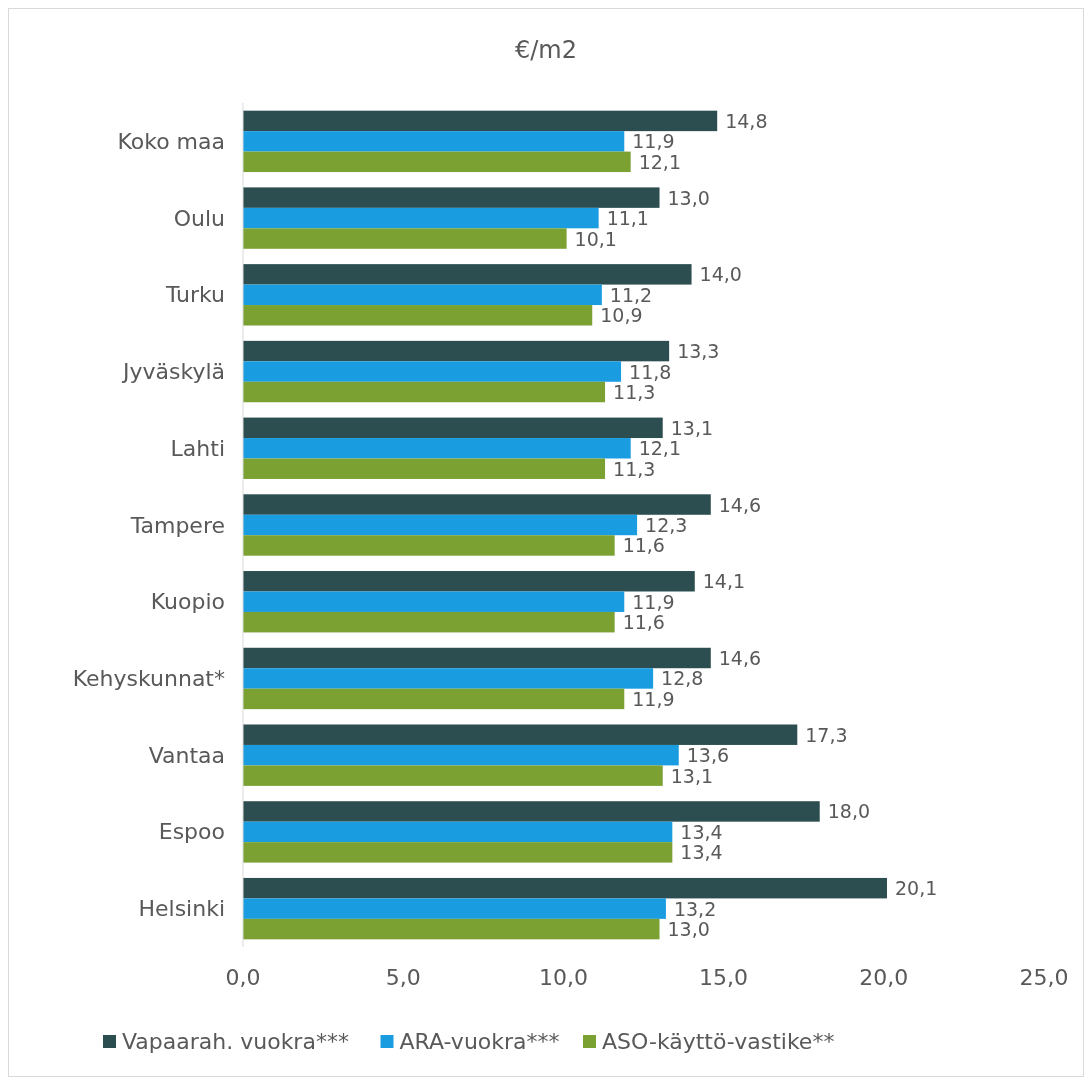 The width and height of the screenshot is (1084, 1077). What do you see at coordinates (682, 678) in the screenshot?
I see `data-label: 12,8` at bounding box center [682, 678].